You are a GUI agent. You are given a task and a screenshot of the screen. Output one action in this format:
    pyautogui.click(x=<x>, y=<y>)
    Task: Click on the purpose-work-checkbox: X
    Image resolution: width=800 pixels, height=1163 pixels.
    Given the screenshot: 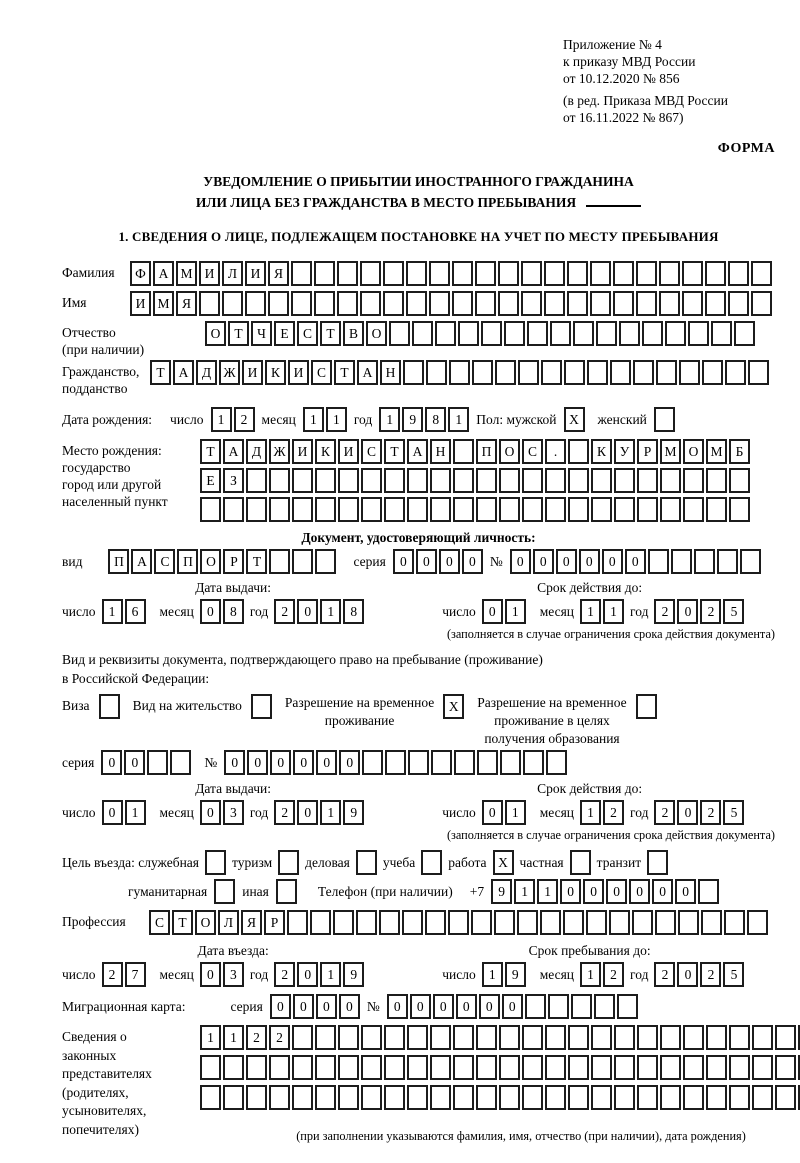 What is the action you would take?
    pyautogui.click(x=503, y=862)
    